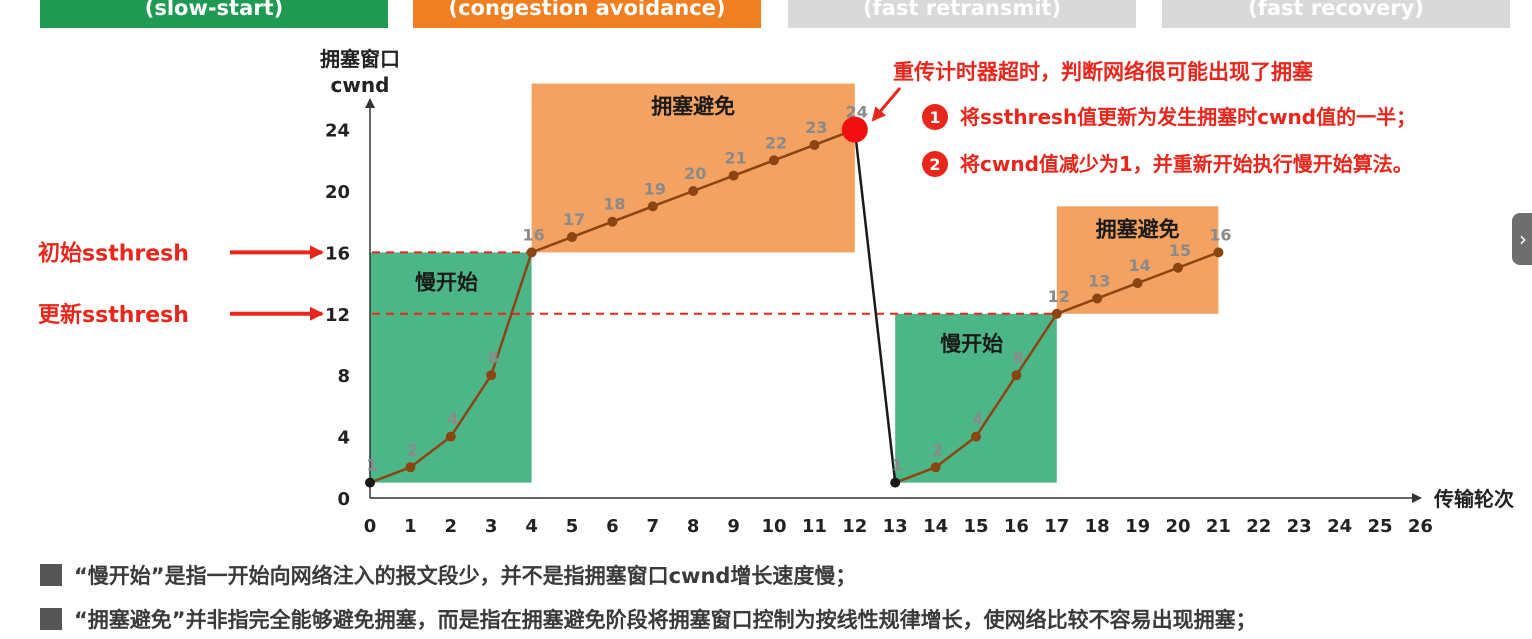 This screenshot has height=639, width=1532. Describe the element at coordinates (491, 526) in the screenshot. I see `x-tick-label: 3` at that location.